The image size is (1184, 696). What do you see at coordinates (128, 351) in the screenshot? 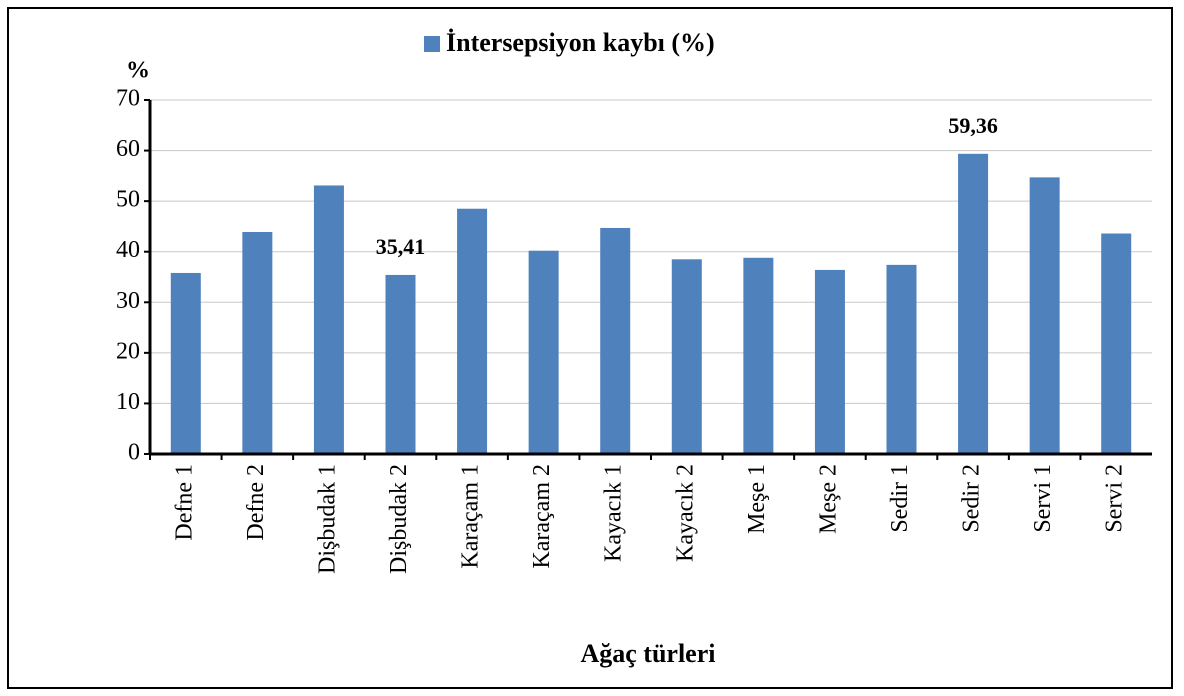
I see `y-tick-label: 20` at bounding box center [128, 351].